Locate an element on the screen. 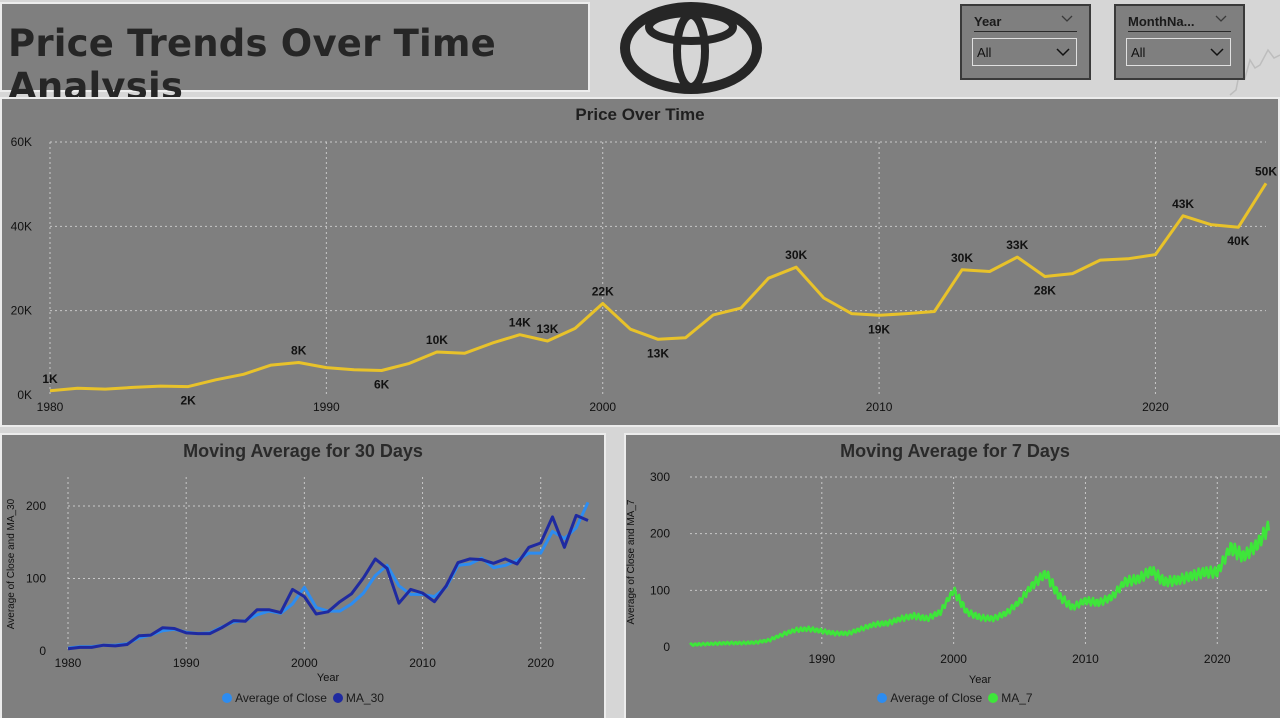  legend-item: MA_30 is located at coordinates (358, 698).